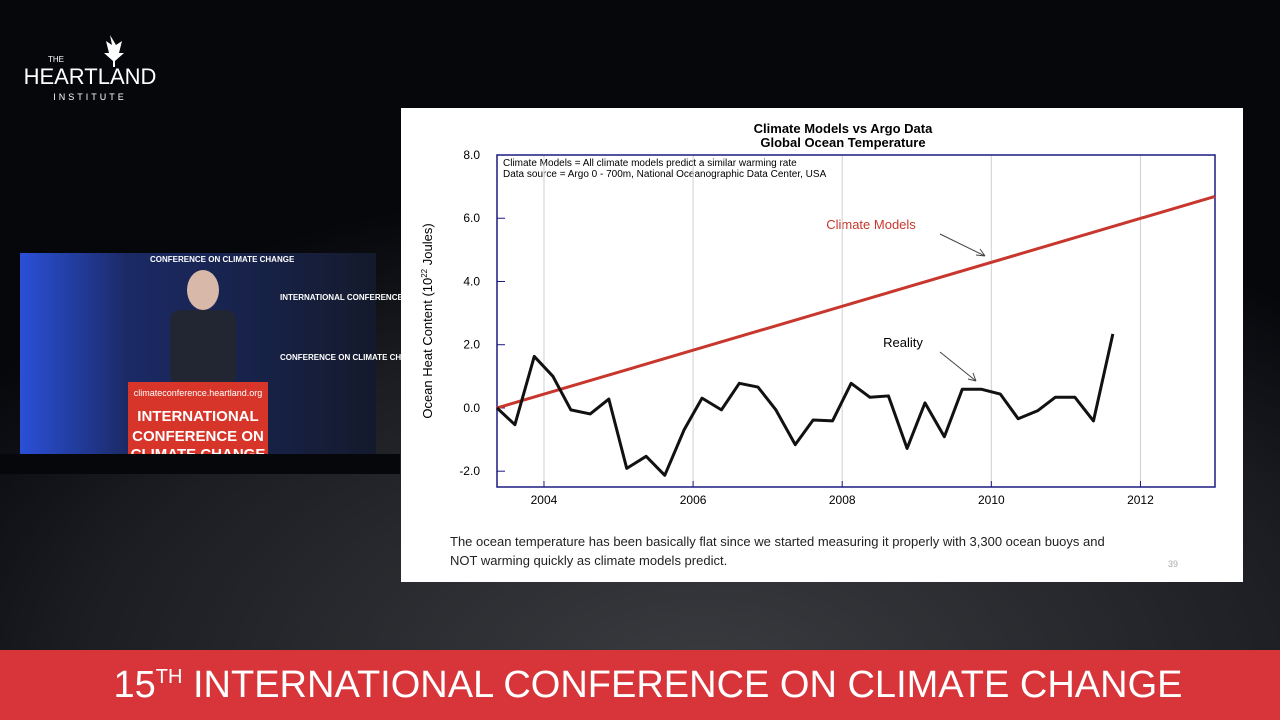 Image resolution: width=1280 pixels, height=720 pixels. What do you see at coordinates (427, 246) in the screenshot?
I see `y-label-unit: Joules)` at bounding box center [427, 246].